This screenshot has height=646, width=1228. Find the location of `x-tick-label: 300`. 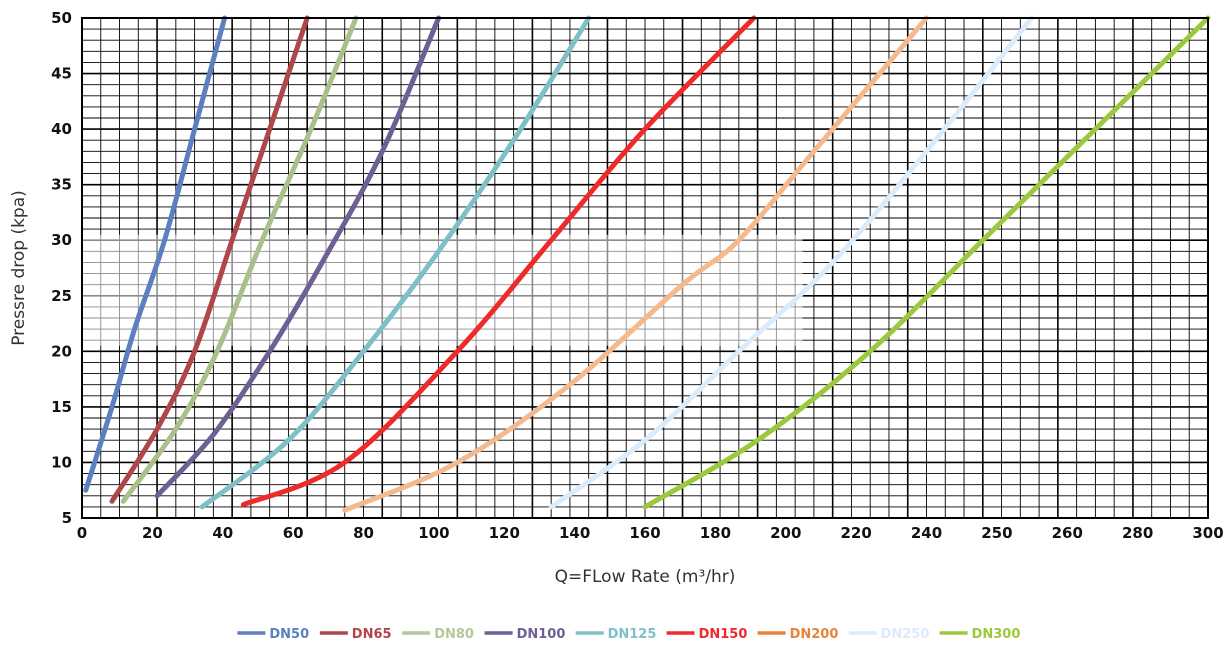

x-tick-label: 300 is located at coordinates (1207, 533).